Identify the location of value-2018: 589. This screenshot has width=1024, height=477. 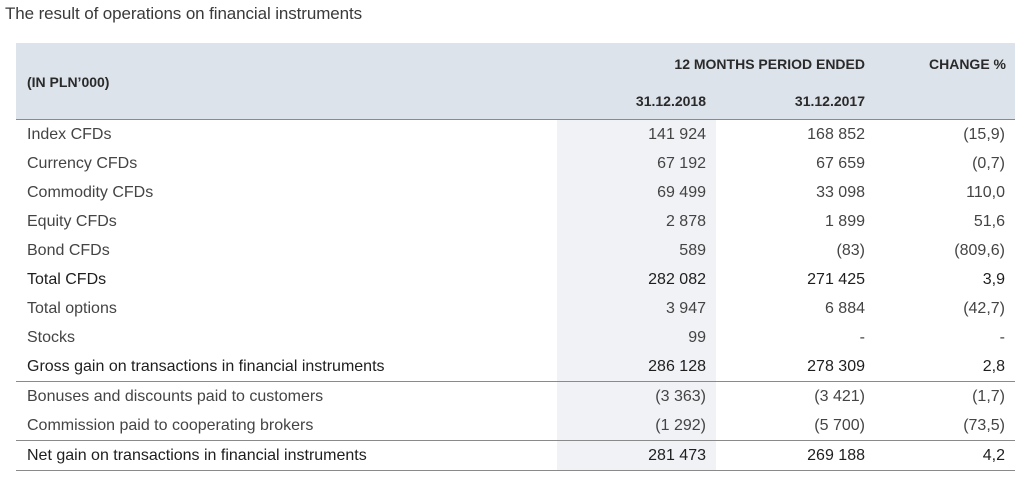
(636, 250).